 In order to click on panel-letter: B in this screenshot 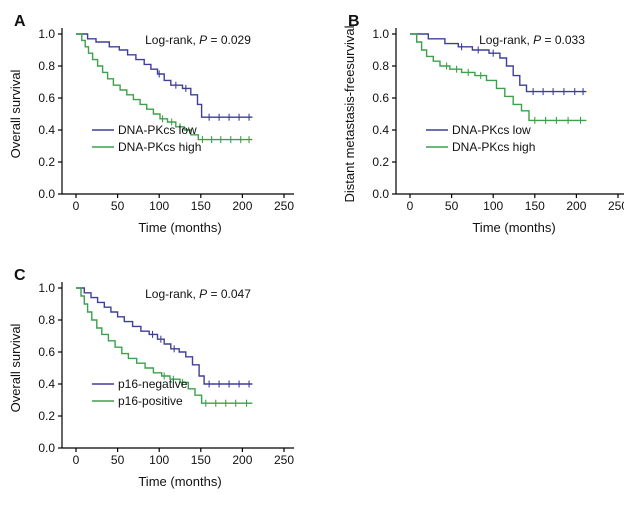, I will do `click(354, 21)`.